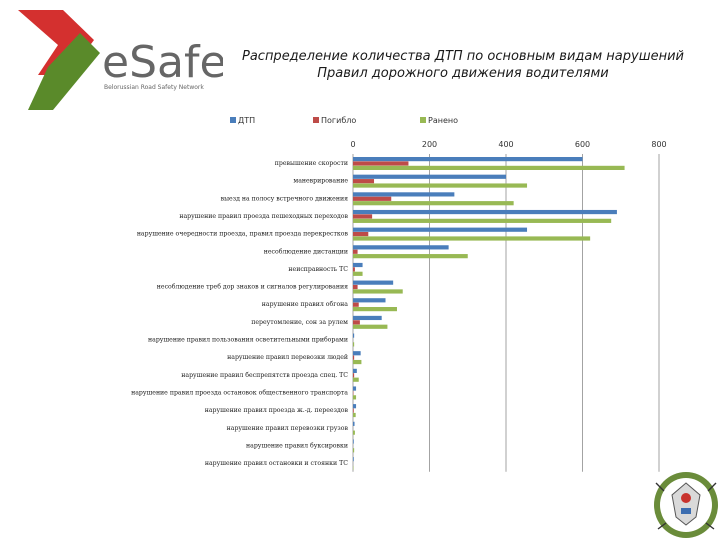  Describe the element at coordinates (463, 73) in the screenshot. I see `title-line-2: Правил дорожного движения водителями` at that location.